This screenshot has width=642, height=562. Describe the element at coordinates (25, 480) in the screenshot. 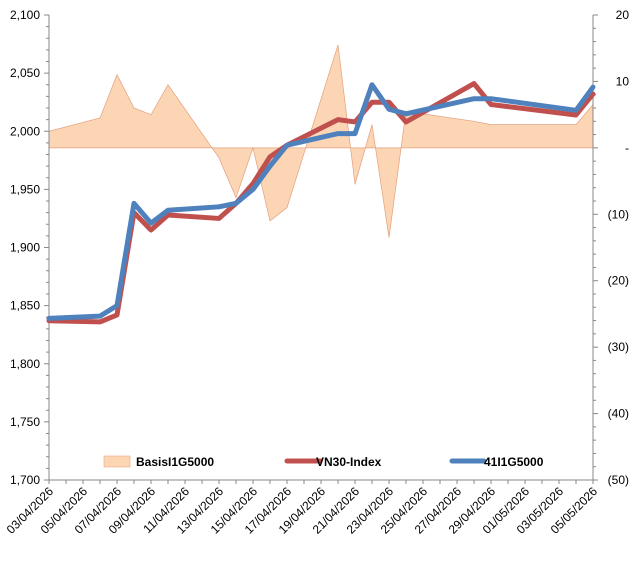

I see `left-tick-label: 1,700` at that location.